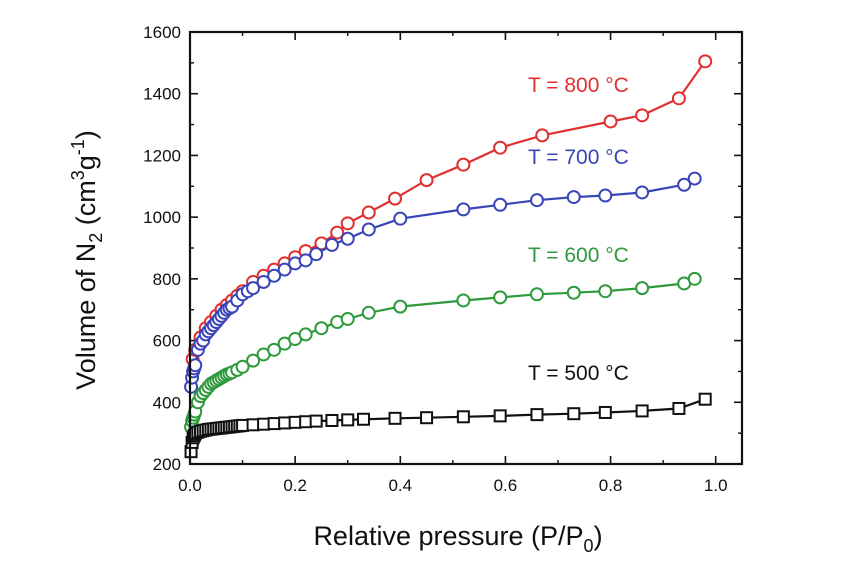  Describe the element at coordinates (578, 157) in the screenshot. I see `series-label: T = 700 °C` at that location.